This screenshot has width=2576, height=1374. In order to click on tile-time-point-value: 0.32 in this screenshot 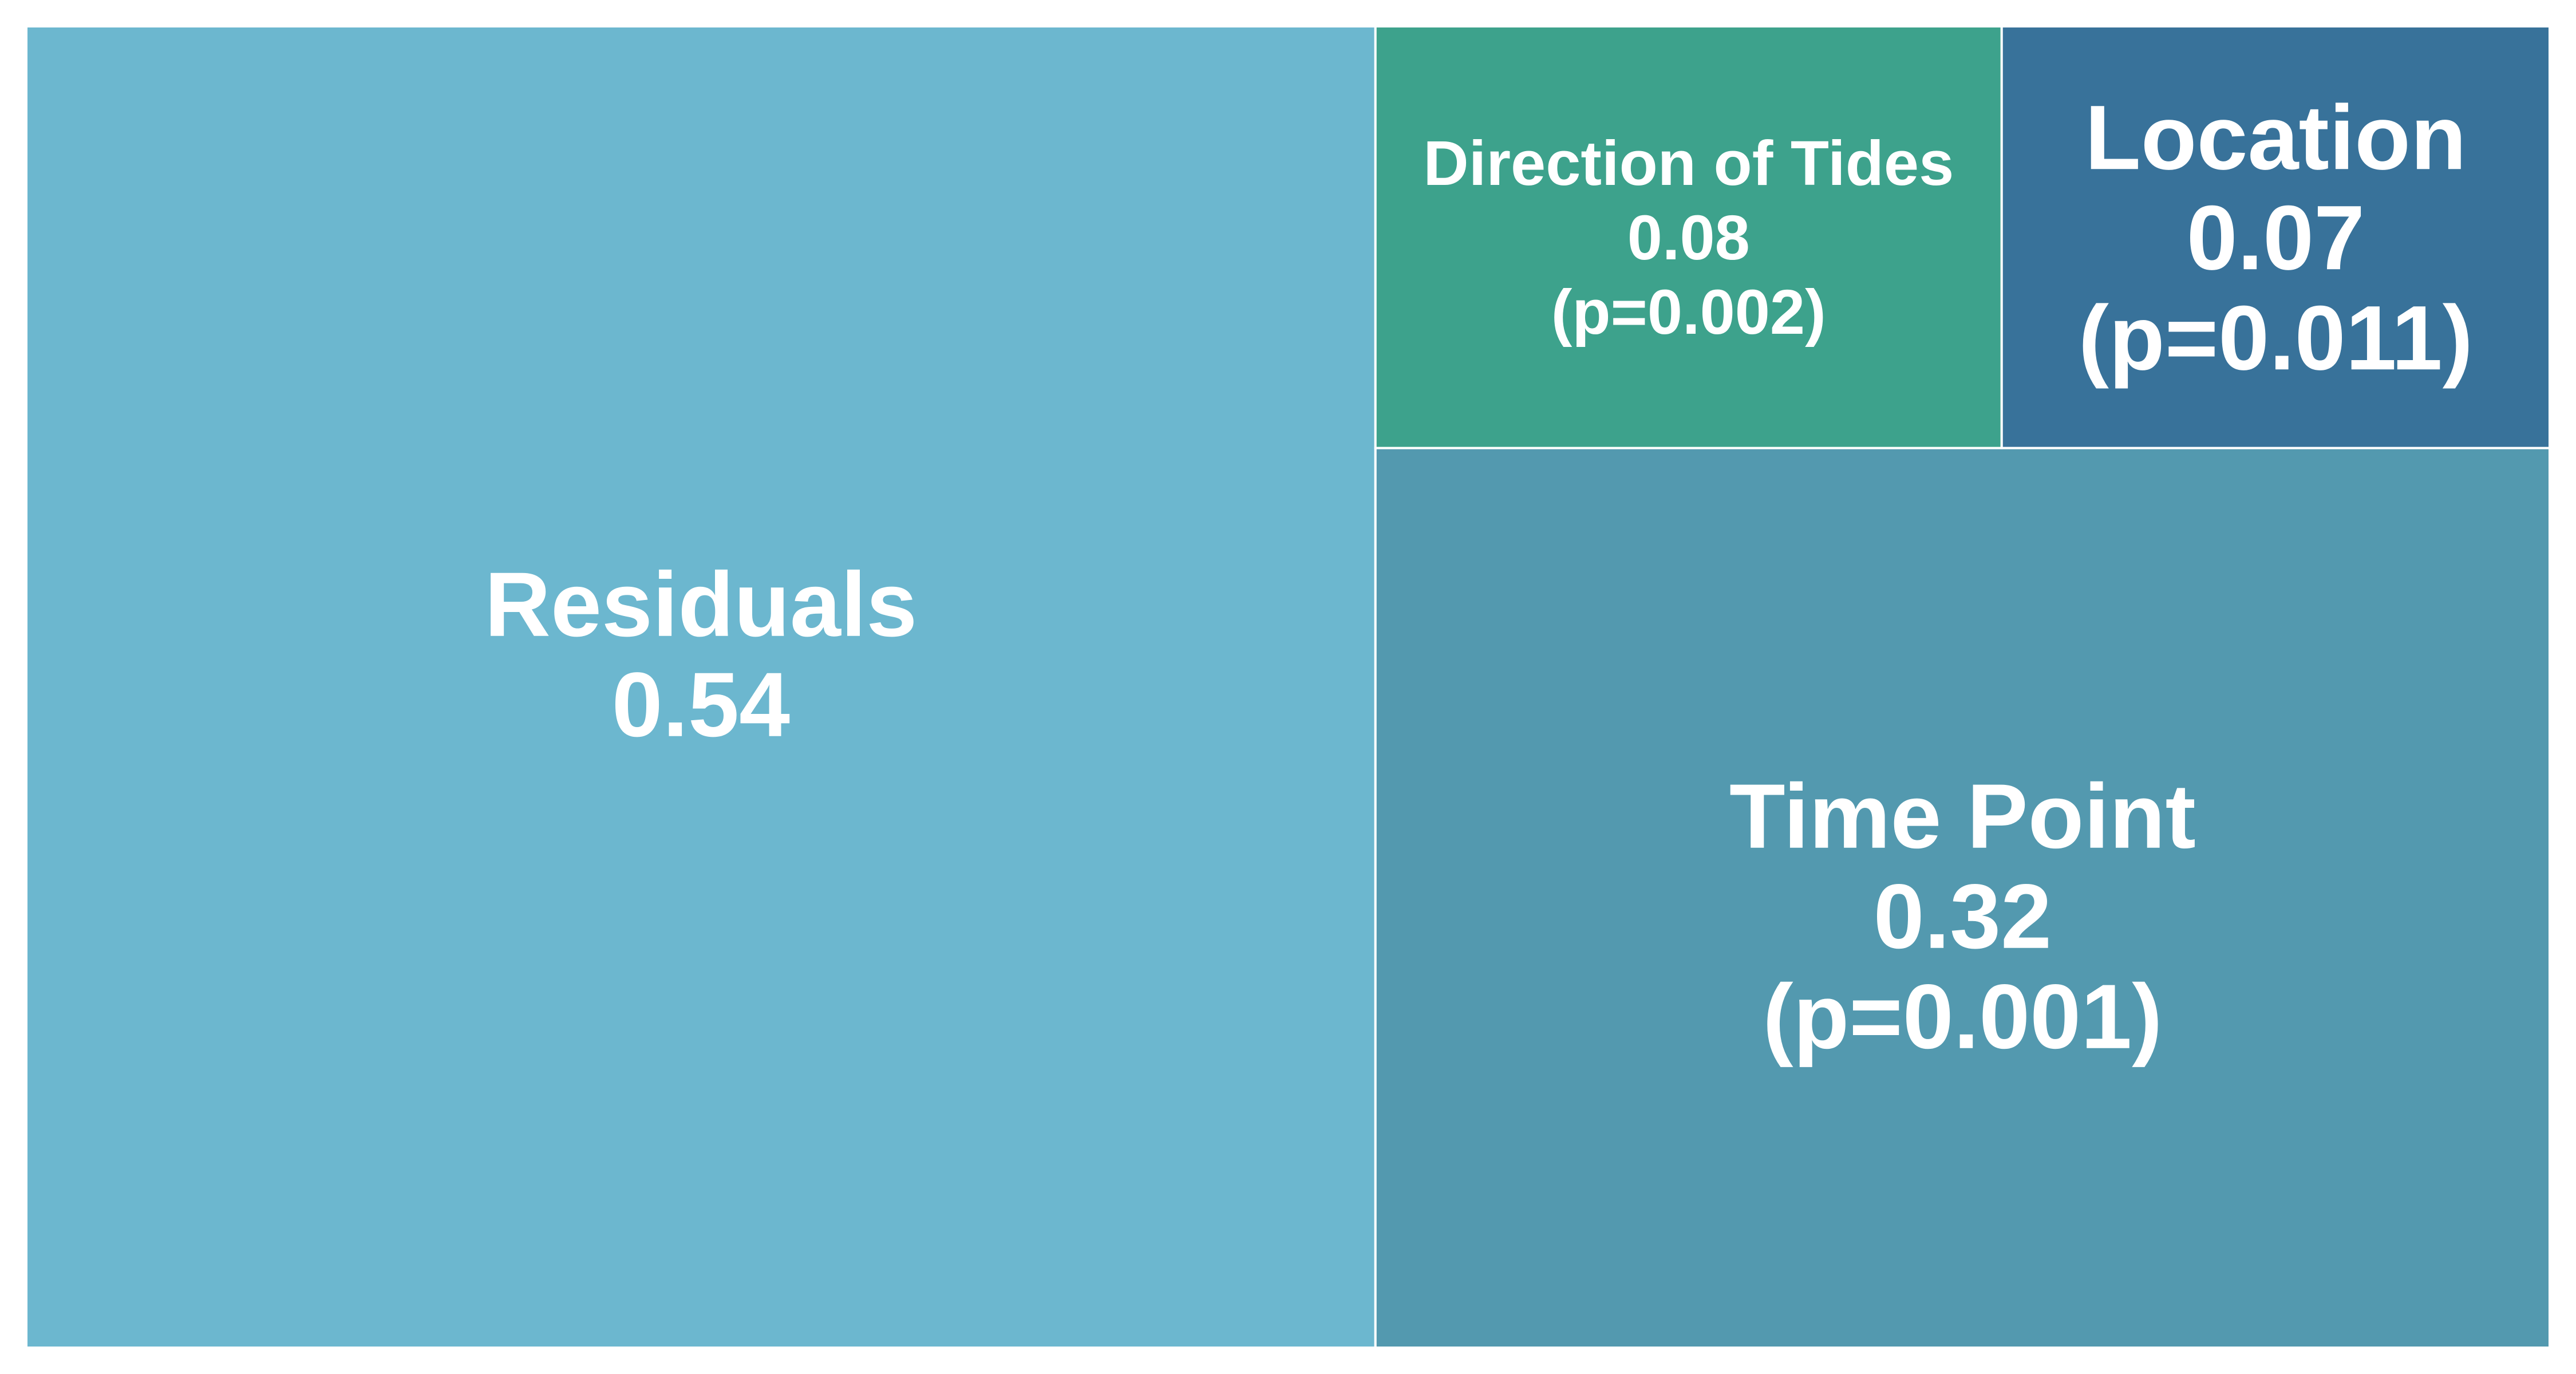, I will do `click(1963, 916)`.